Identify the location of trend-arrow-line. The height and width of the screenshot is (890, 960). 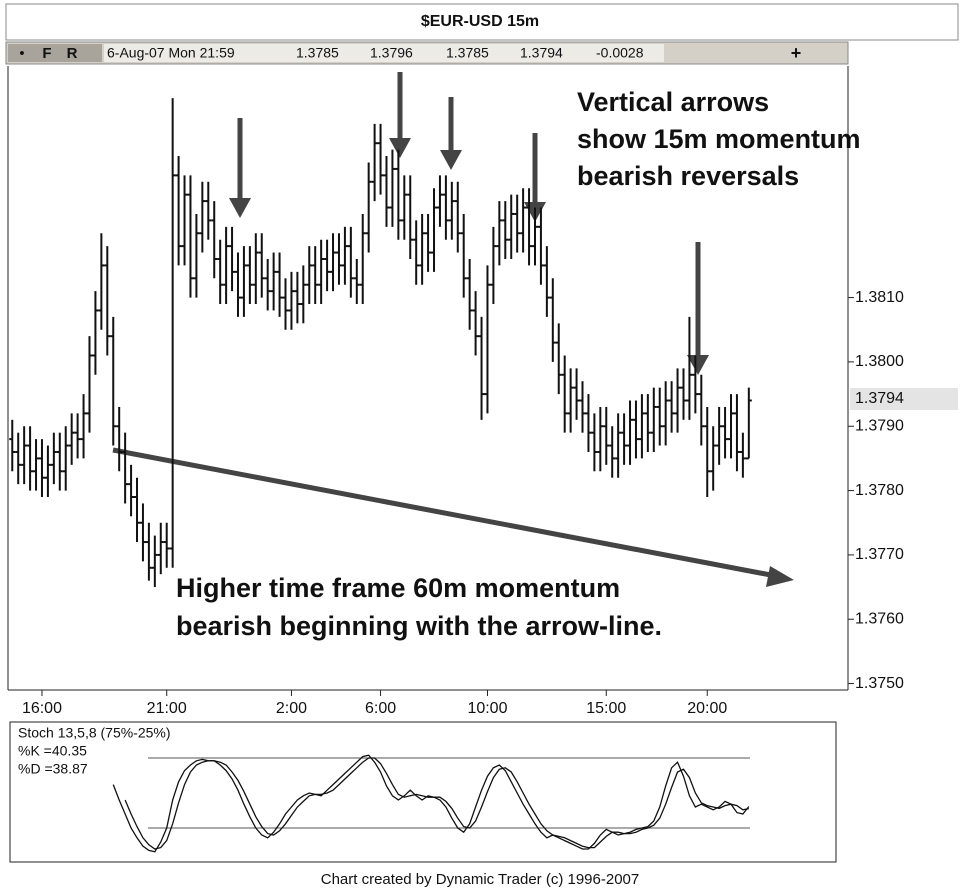
(444, 513).